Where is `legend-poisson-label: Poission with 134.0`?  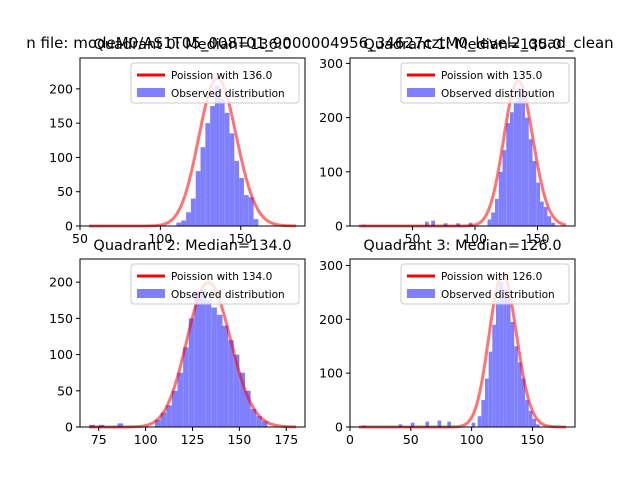 legend-poisson-label: Poission with 134.0 is located at coordinates (221, 277).